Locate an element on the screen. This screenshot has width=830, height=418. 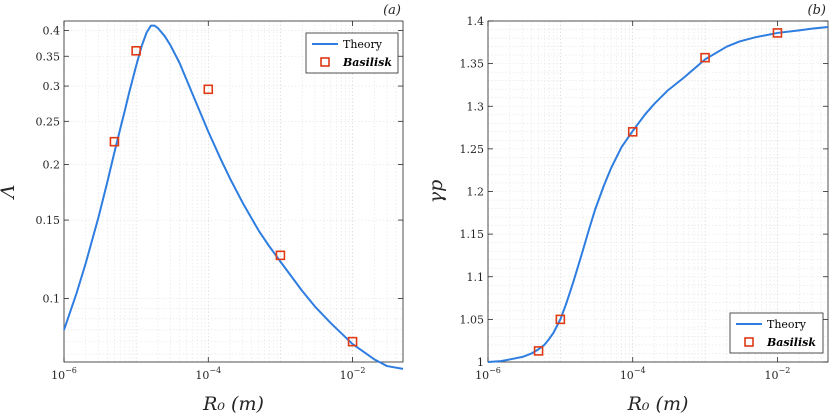
y-axis-label: Λ is located at coordinates (9, 193).